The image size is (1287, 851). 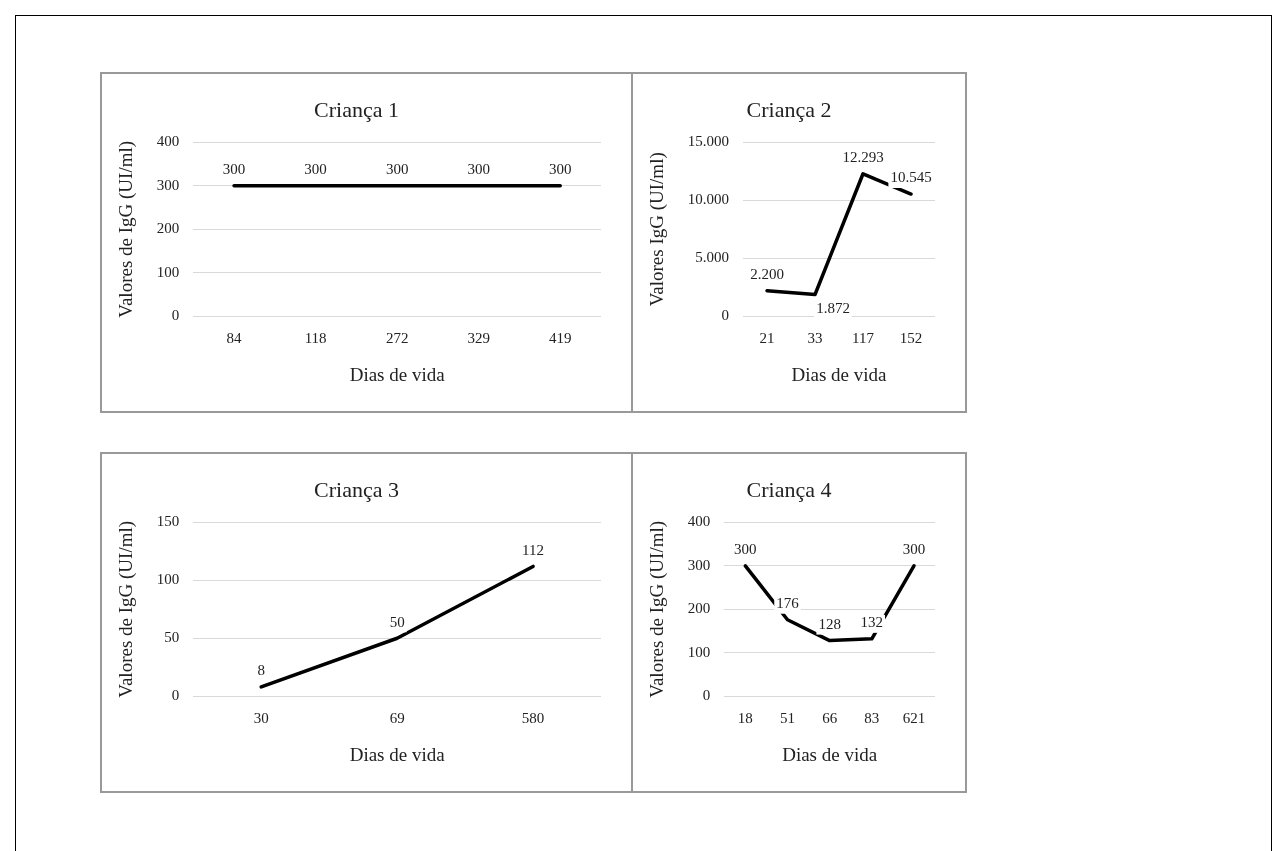 I want to click on y-tick-label: 5.000, so click(x=712, y=257).